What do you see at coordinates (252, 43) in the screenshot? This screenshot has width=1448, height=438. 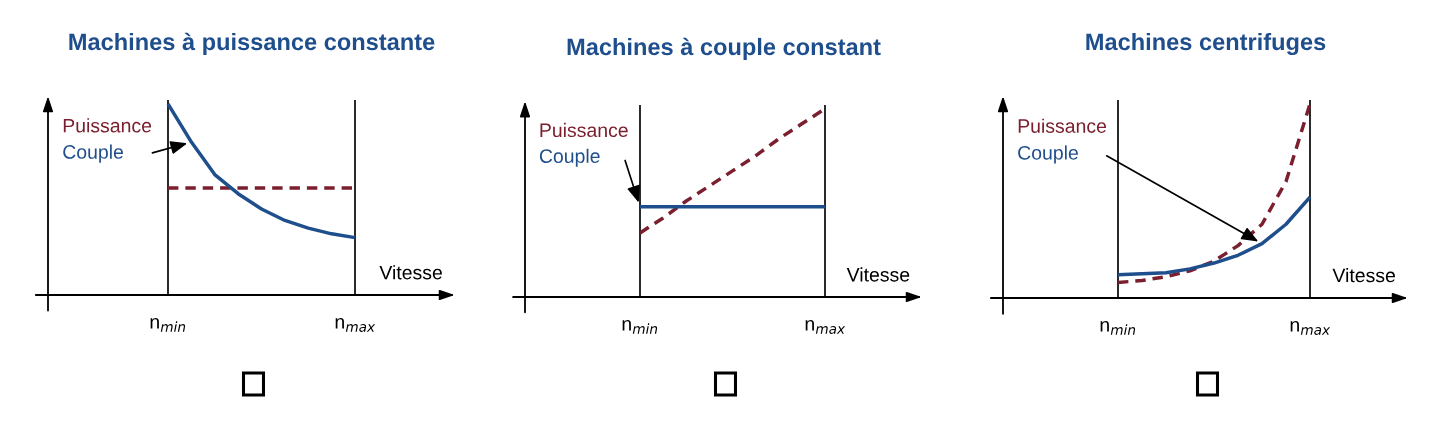 I see `chart-title: Machines à puissance constante` at bounding box center [252, 43].